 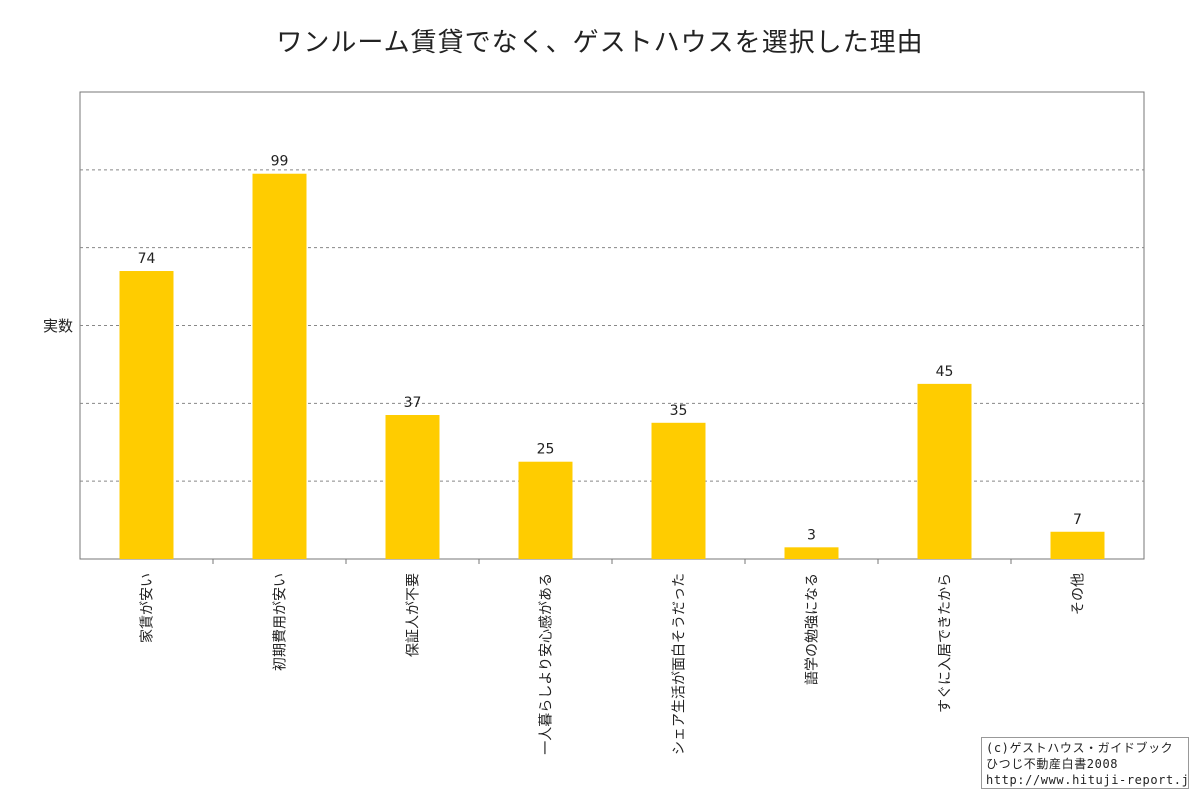 I want to click on credit-line-url: http://www.hituji-report.jp/, so click(x=1087, y=780).